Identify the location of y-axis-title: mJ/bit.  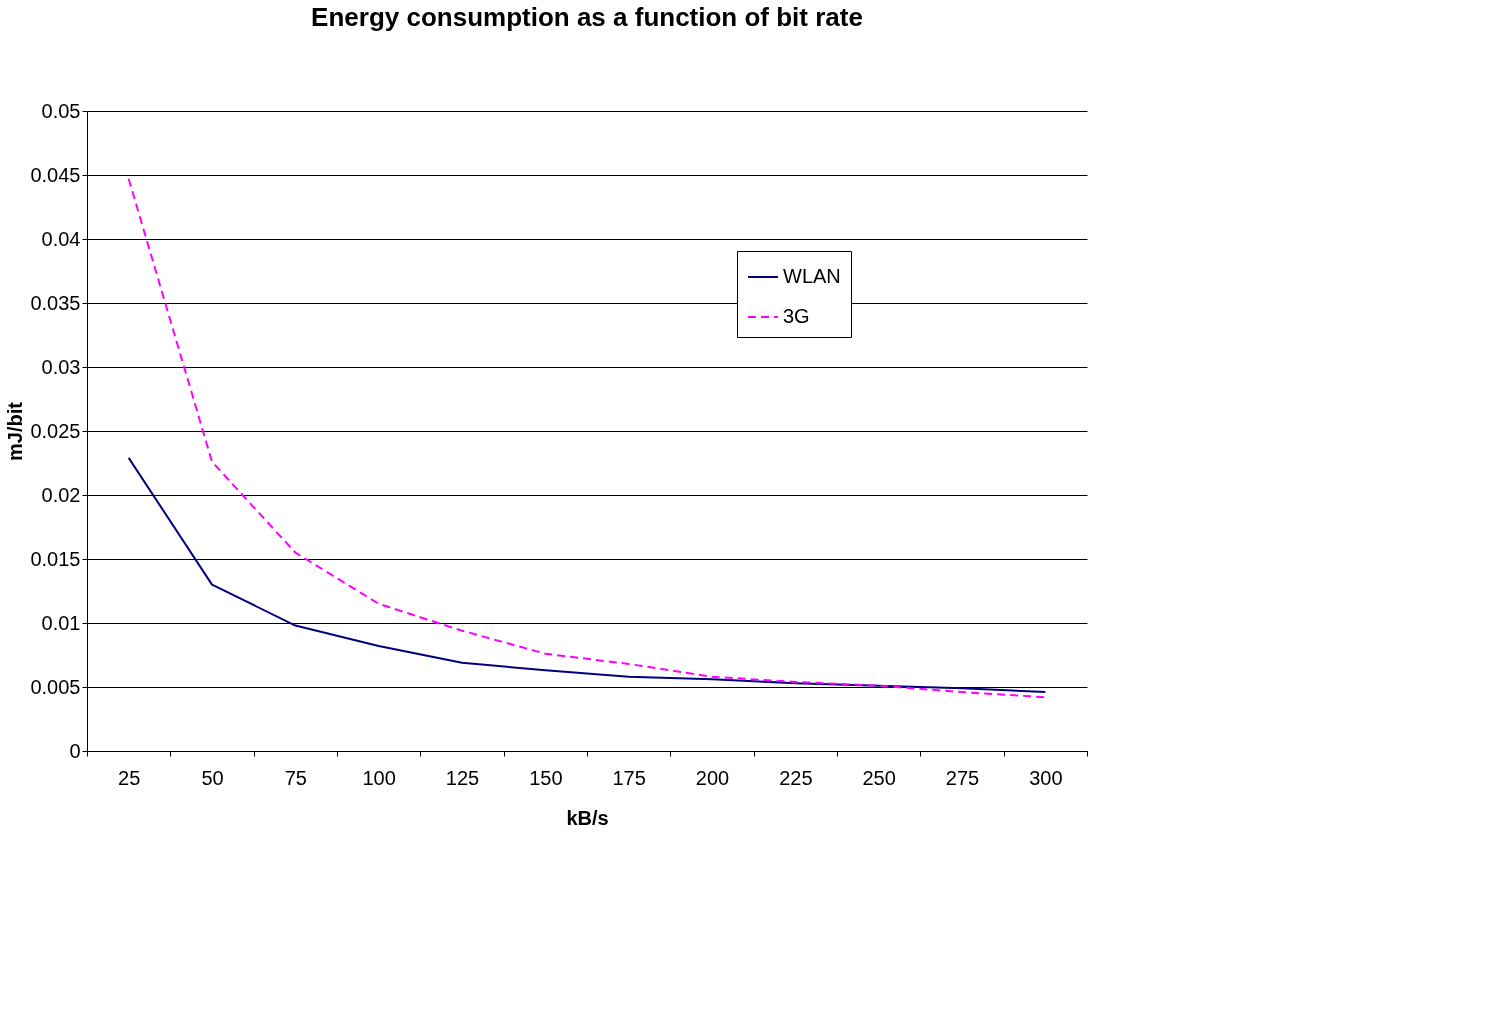
(15, 431).